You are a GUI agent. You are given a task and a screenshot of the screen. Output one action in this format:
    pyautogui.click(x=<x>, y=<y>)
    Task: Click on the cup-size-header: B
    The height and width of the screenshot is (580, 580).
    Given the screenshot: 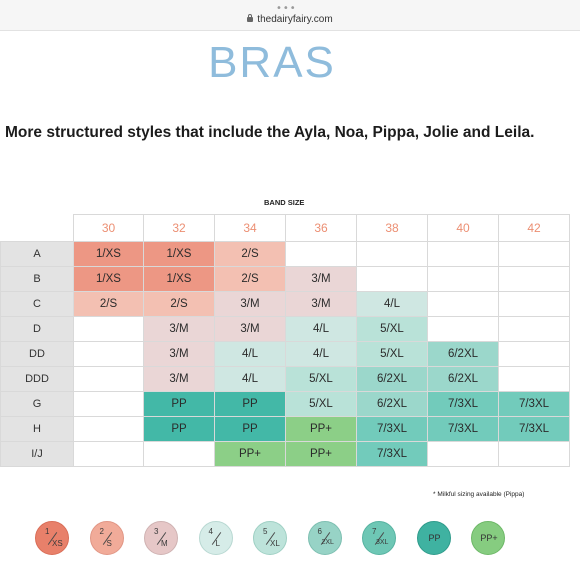 What is the action you would take?
    pyautogui.click(x=37, y=279)
    